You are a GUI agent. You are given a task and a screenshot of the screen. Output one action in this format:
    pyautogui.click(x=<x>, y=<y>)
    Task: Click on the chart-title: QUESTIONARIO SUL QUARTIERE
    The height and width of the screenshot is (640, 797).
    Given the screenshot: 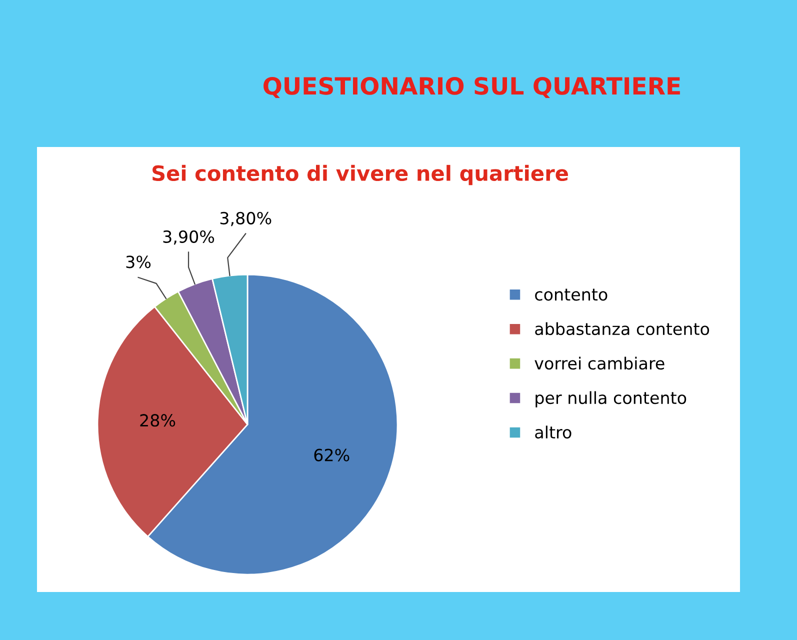 What is the action you would take?
    pyautogui.click(x=472, y=87)
    